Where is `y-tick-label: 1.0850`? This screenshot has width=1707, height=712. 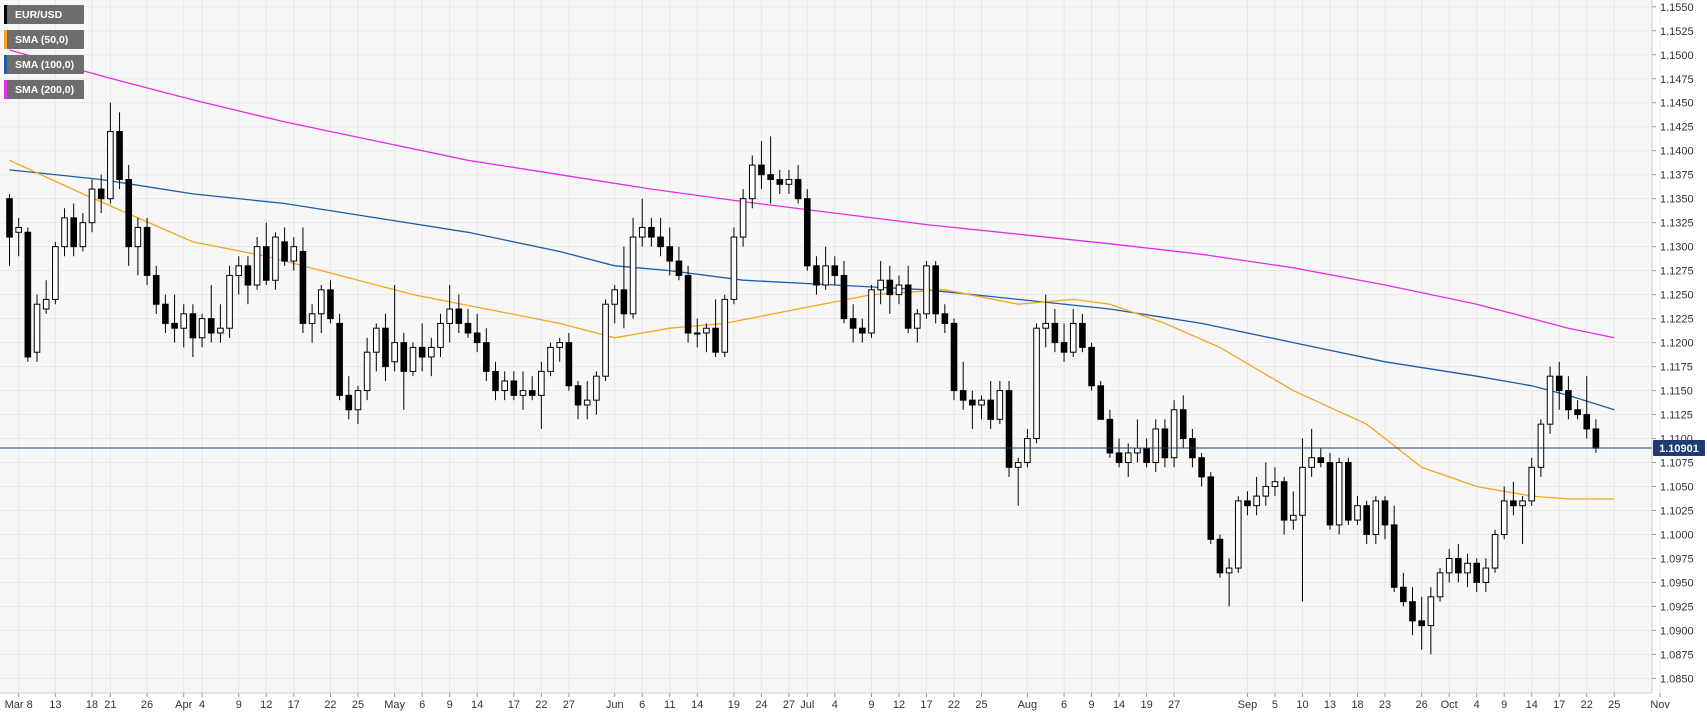
y-tick-label: 1.0850 is located at coordinates (1677, 679).